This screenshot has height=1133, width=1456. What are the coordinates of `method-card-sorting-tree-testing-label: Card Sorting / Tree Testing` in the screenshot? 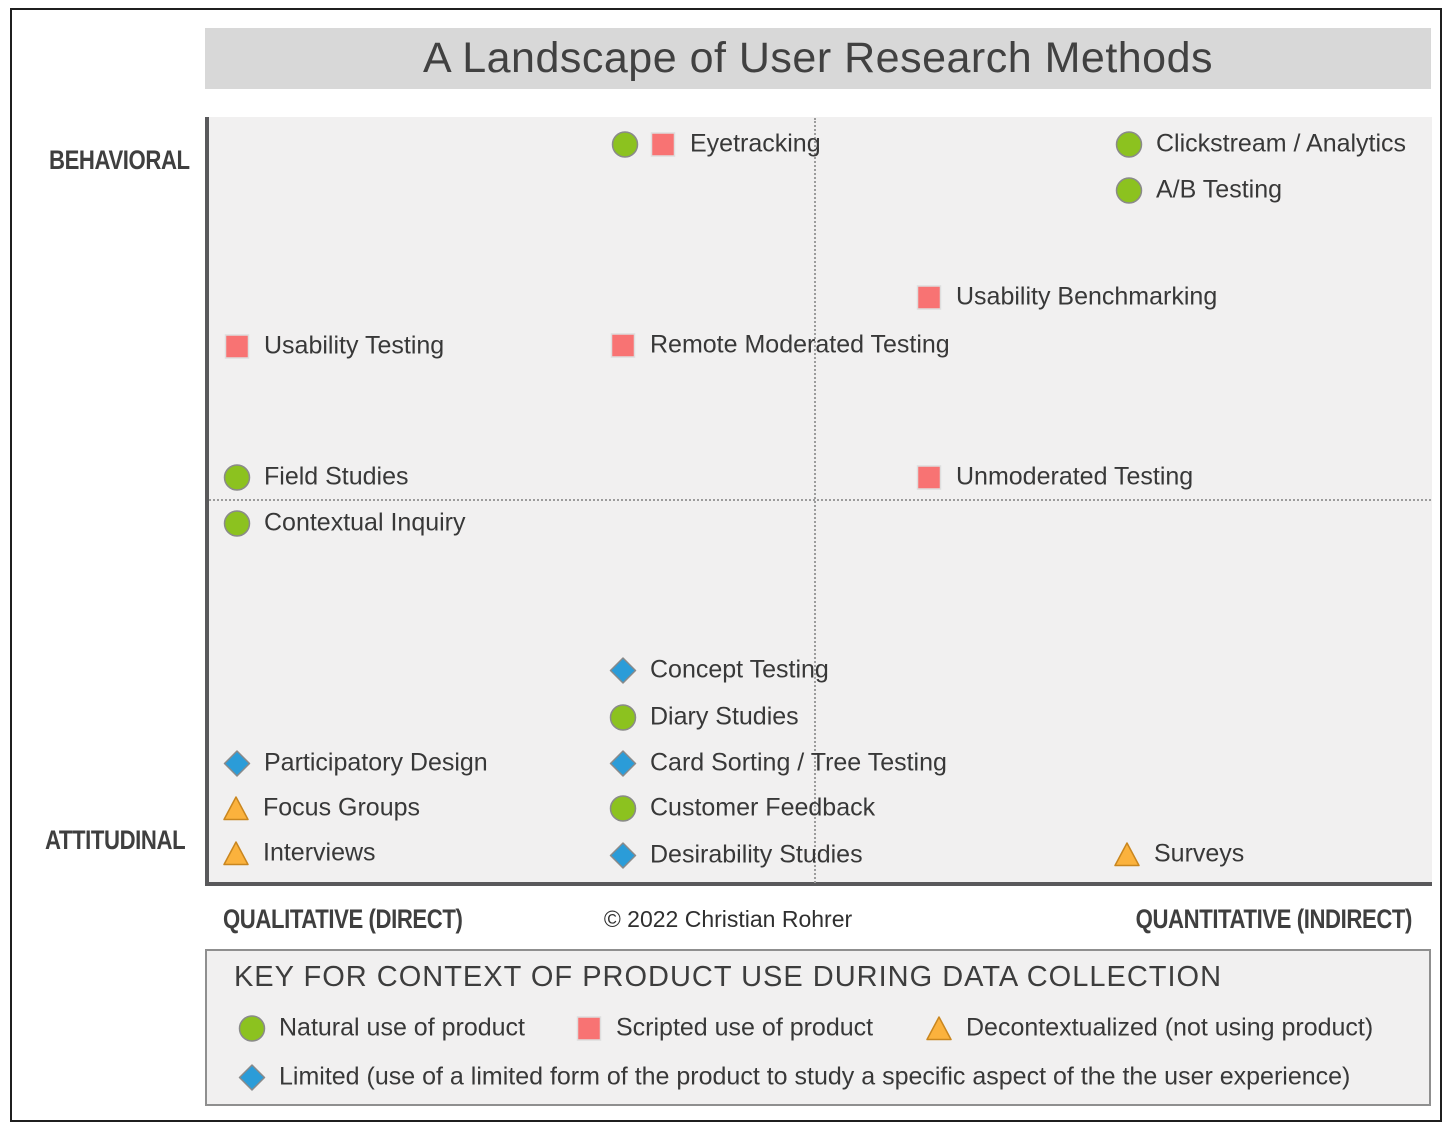 It's located at (798, 762).